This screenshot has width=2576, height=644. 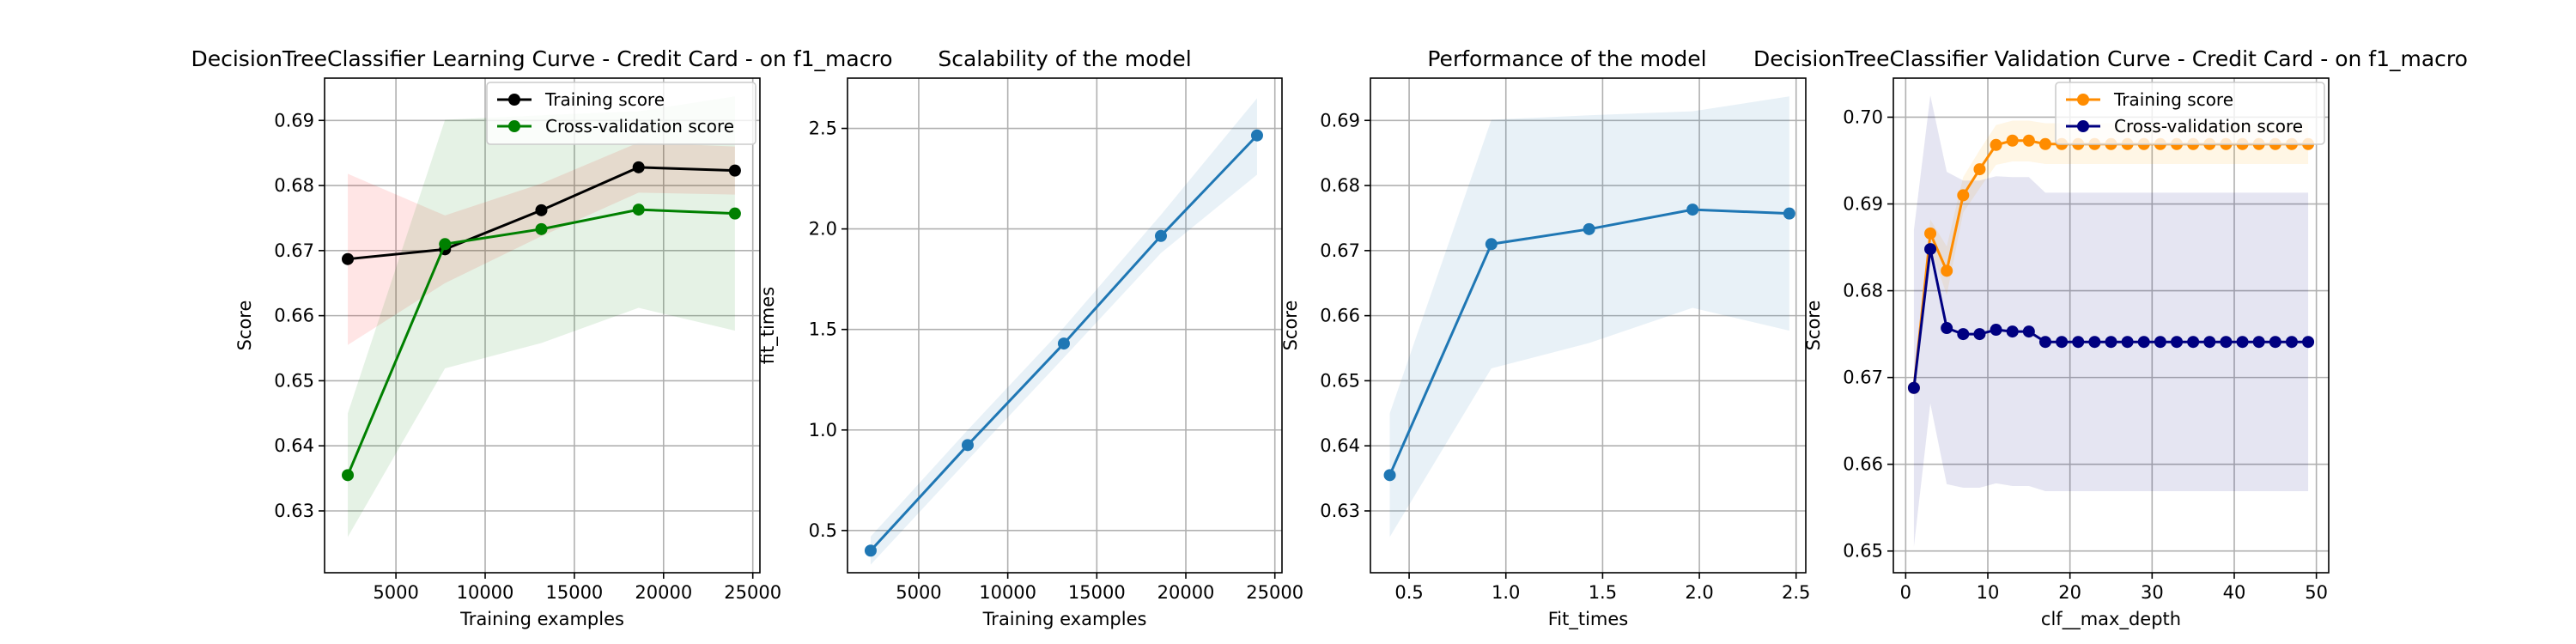 What do you see at coordinates (1863, 117) in the screenshot?
I see `y-tick-label: 0.70` at bounding box center [1863, 117].